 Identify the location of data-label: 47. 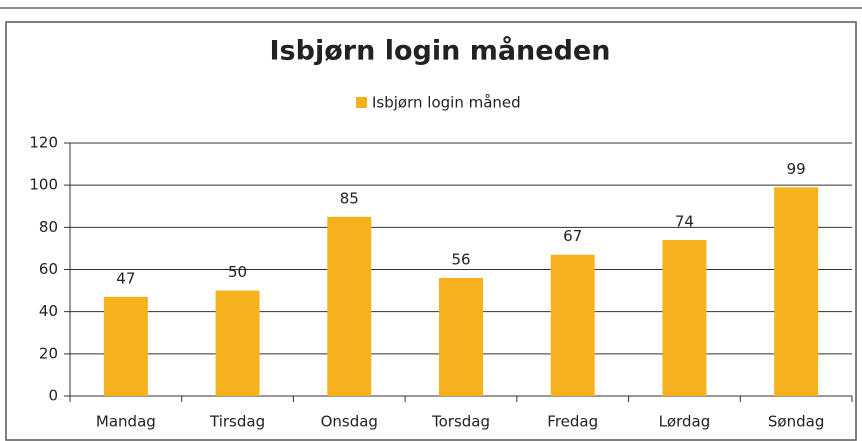
(125, 278).